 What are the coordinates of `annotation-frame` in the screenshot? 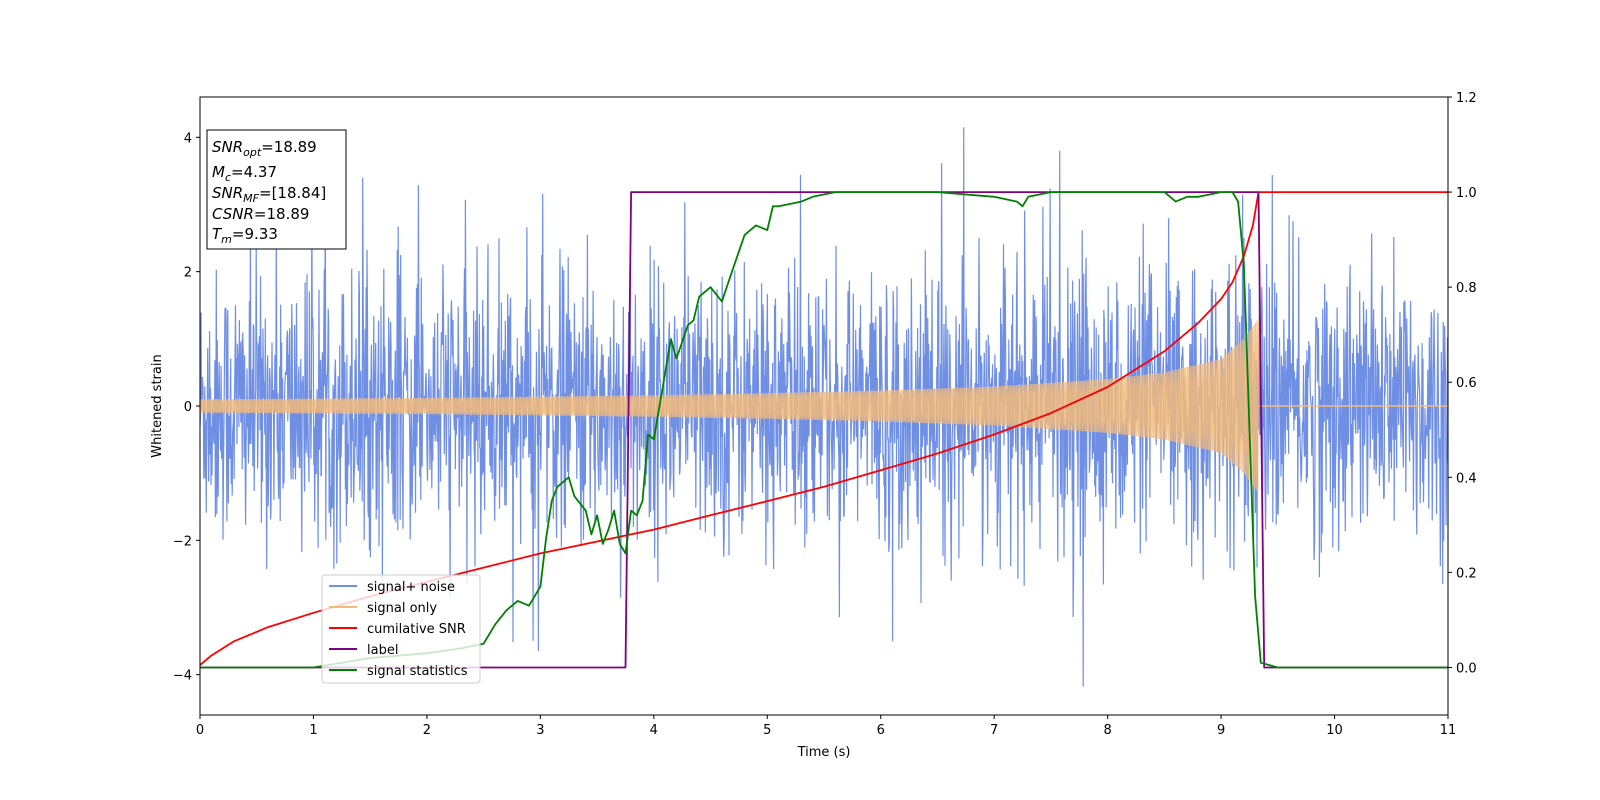 It's located at (276, 189).